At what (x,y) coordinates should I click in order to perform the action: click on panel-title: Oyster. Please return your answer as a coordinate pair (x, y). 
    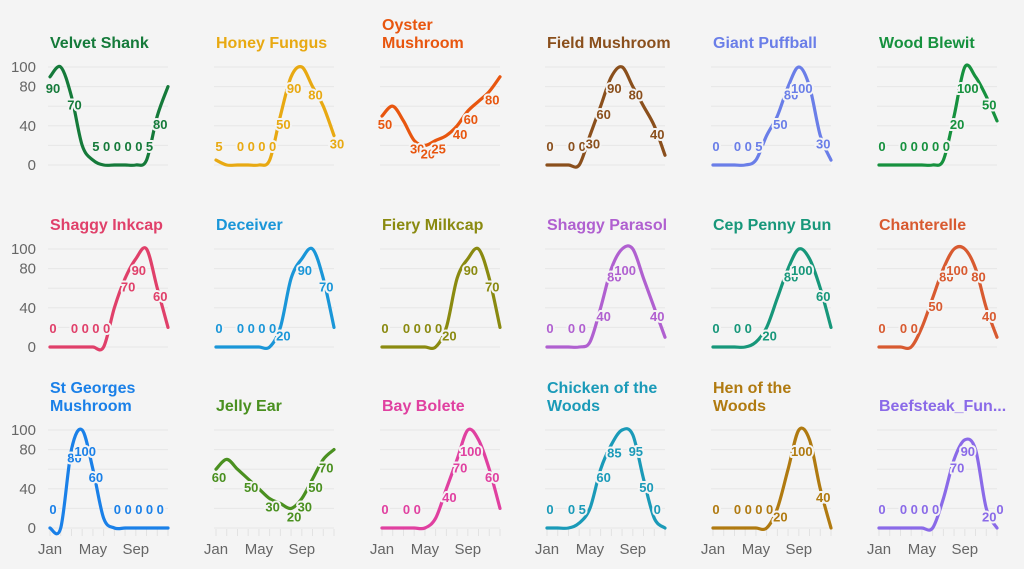
    Looking at the image, I should click on (407, 25).